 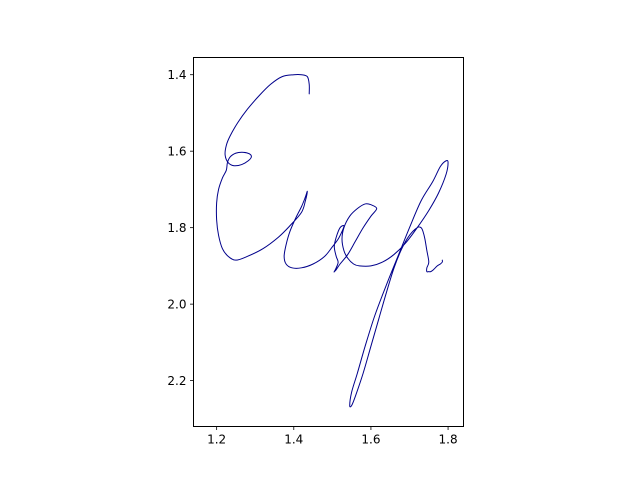 What do you see at coordinates (293, 440) in the screenshot?
I see `x-tick-label: 1.4` at bounding box center [293, 440].